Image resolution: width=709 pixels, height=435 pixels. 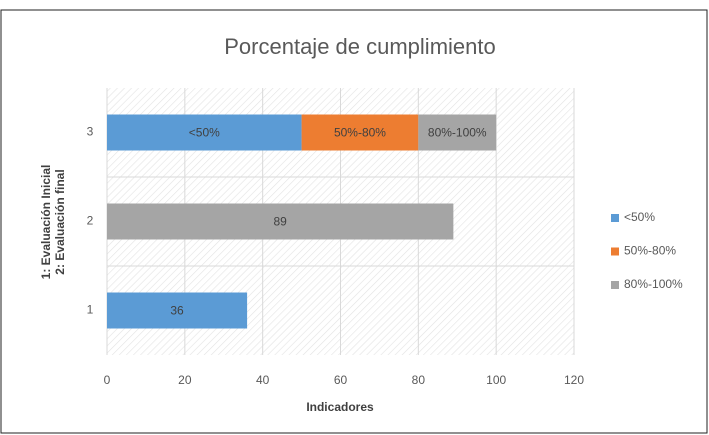 I want to click on x-tick-label: 100, so click(x=496, y=380).